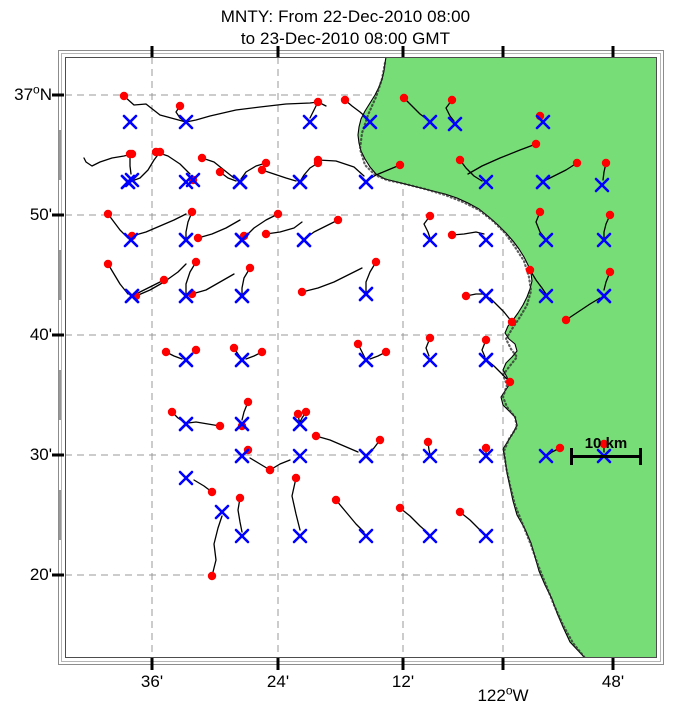 The image size is (691, 710). Describe the element at coordinates (40, 574) in the screenshot. I see `y-axis-tick-label: 20'` at that location.